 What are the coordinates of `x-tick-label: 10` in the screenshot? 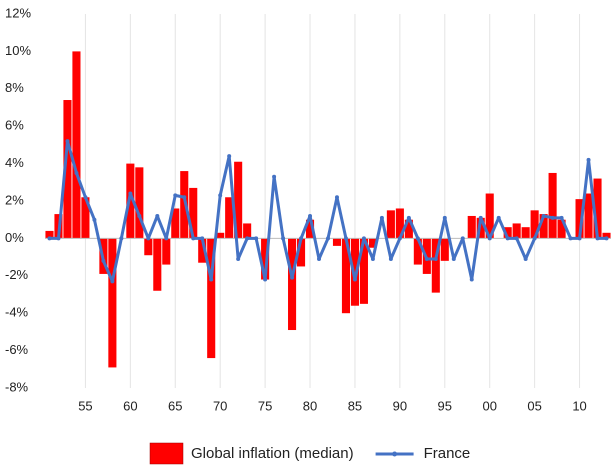 It's located at (579, 405).